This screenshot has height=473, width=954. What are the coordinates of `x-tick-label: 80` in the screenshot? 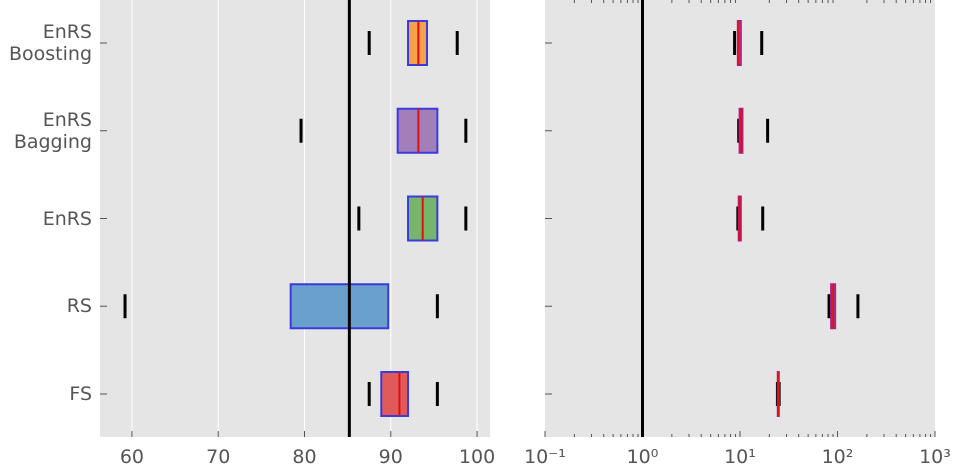 It's located at (304, 457).